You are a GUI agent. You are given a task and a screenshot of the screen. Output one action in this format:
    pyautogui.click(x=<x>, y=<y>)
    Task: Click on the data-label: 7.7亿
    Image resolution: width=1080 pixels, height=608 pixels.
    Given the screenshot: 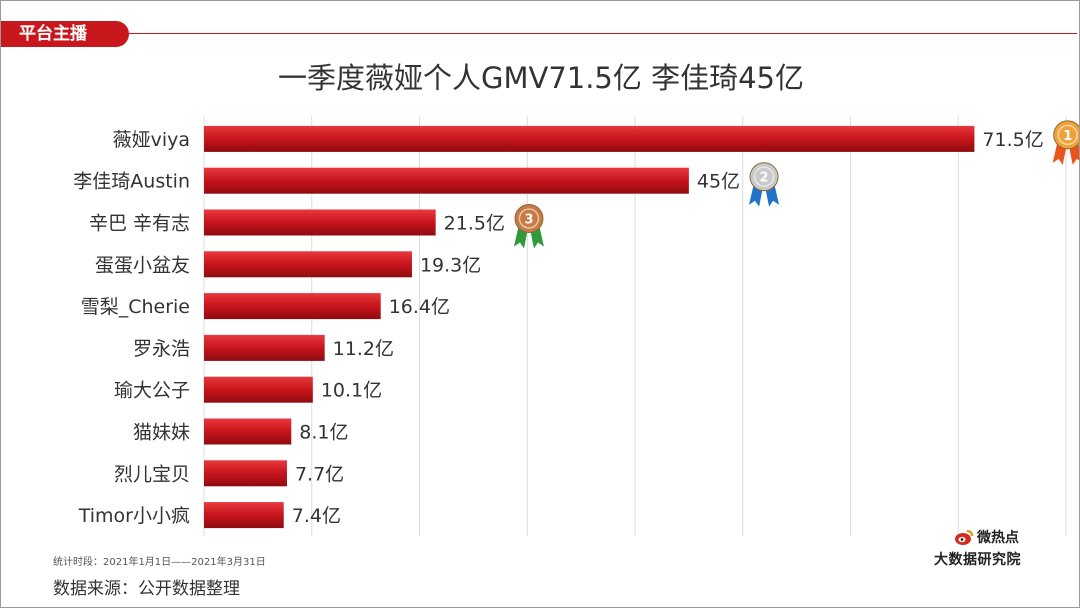 What is the action you would take?
    pyautogui.click(x=319, y=474)
    